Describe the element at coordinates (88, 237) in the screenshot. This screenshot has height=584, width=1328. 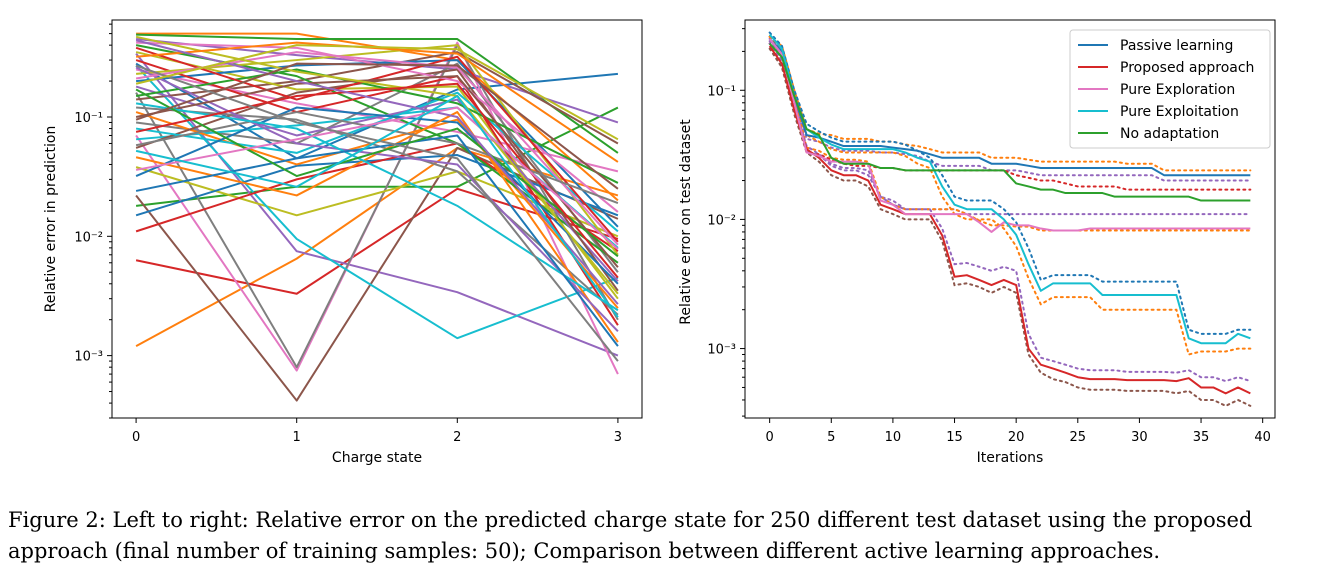
I see `left-y-tick-label: 10⁻²` at that location.